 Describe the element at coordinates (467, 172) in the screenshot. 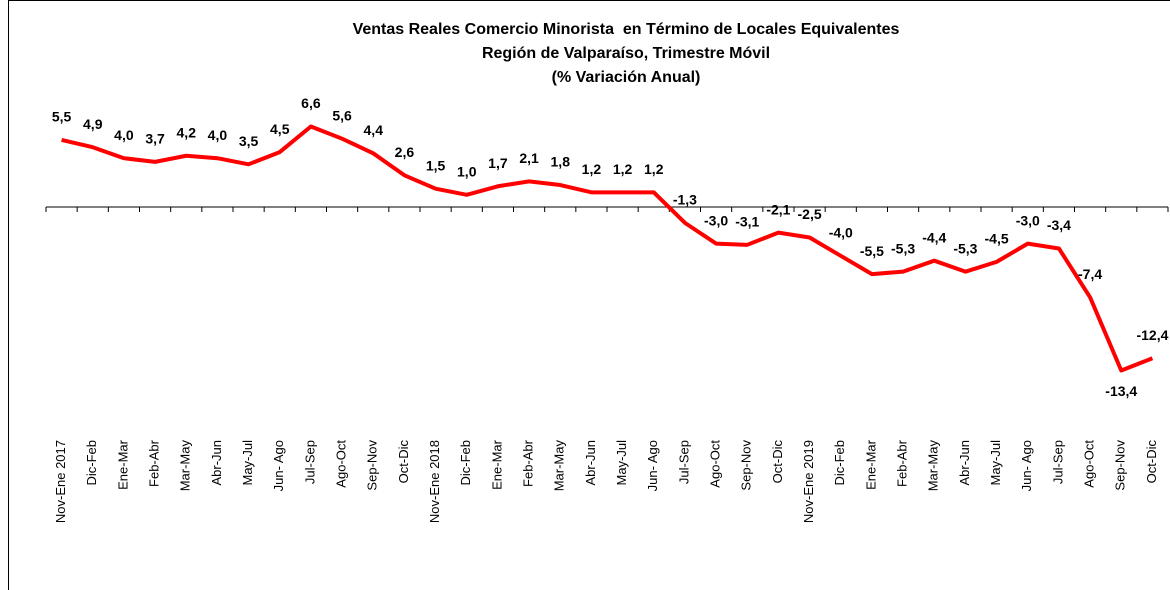

I see `data-label: 1,0` at that location.